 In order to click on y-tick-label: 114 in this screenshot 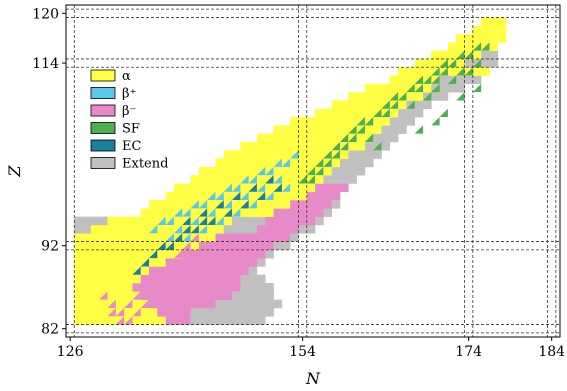, I will do `click(45, 64)`.